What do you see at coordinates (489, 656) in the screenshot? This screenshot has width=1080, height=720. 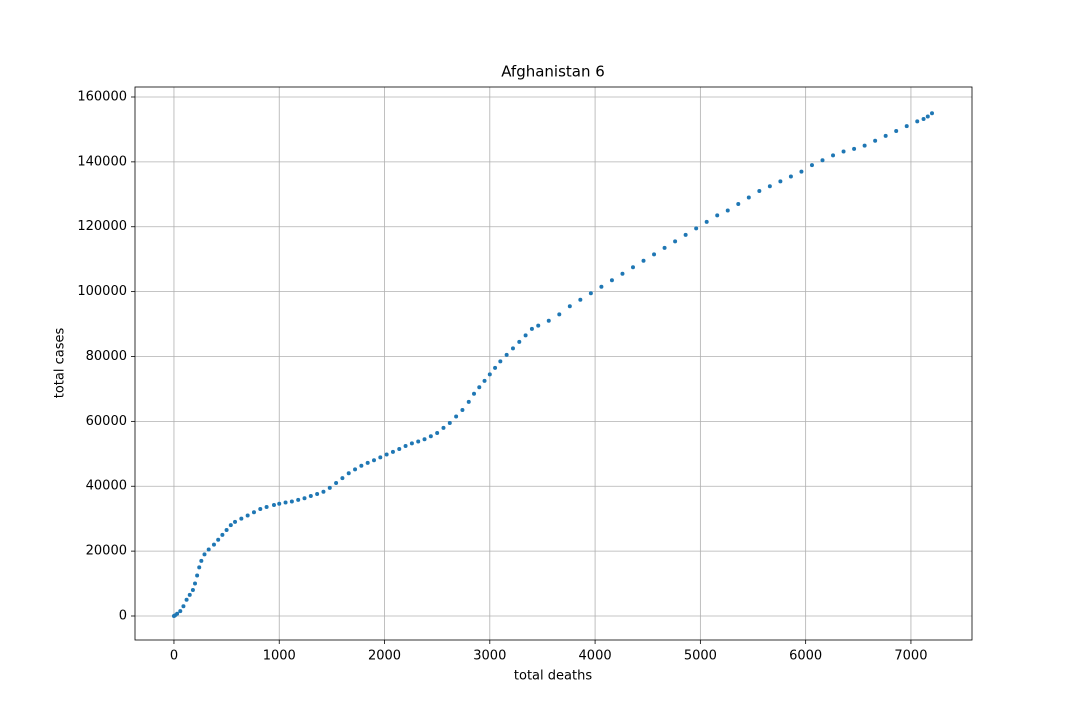 I see `x-tick-label: 3000` at bounding box center [489, 656].